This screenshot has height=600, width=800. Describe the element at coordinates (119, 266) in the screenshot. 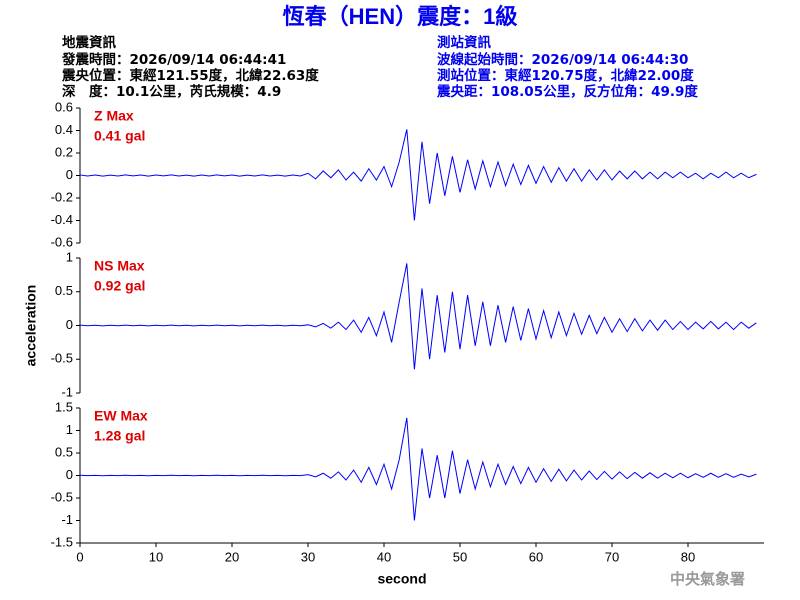

I see `max-annotation: NS Max` at that location.